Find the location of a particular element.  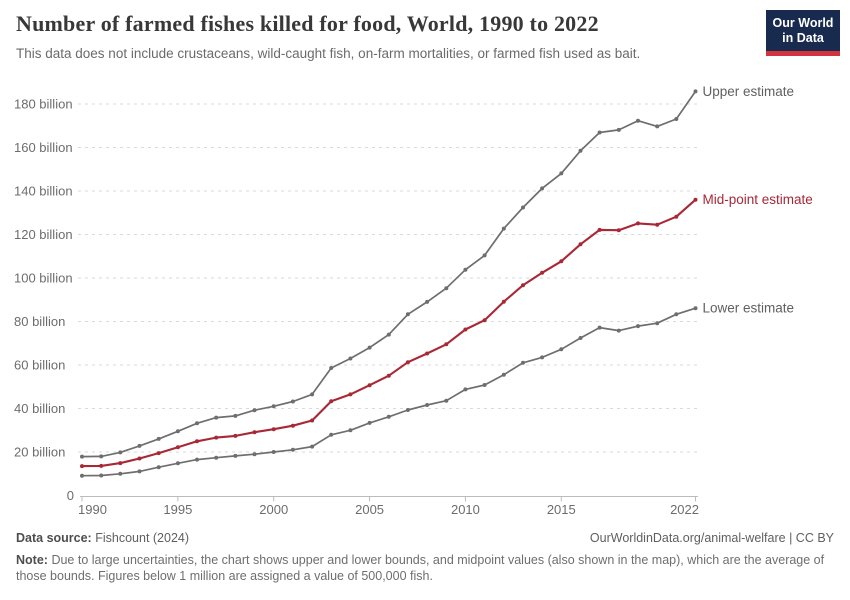

x-axis-tick-label: 2022 is located at coordinates (684, 509).